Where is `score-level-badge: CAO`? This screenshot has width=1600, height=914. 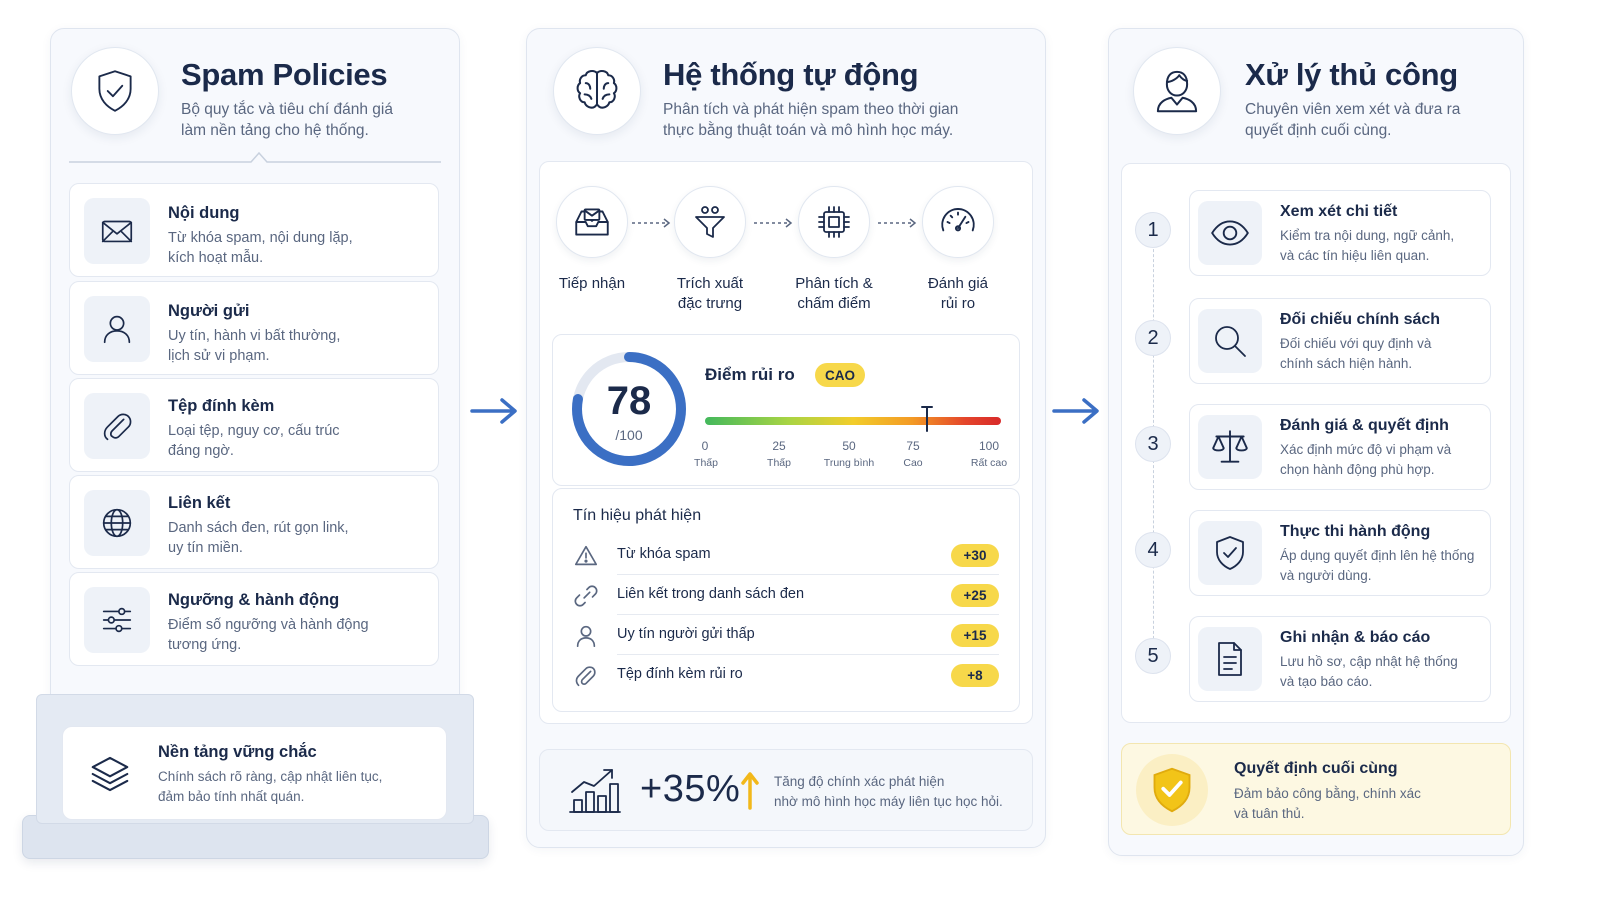 score-level-badge: CAO is located at coordinates (840, 375).